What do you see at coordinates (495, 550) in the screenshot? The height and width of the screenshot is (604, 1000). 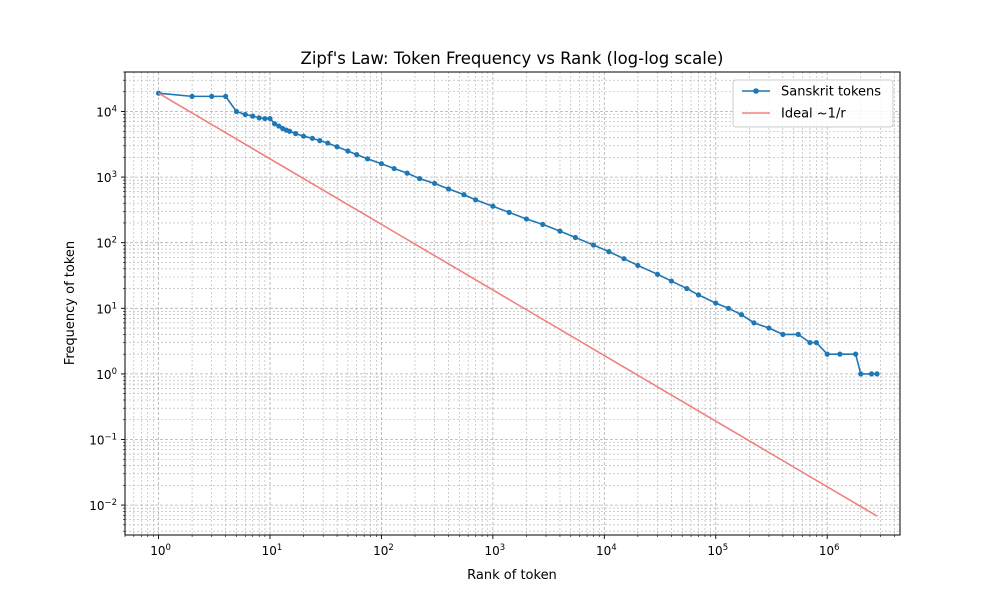 I see `x-tick-label: 103` at bounding box center [495, 550].